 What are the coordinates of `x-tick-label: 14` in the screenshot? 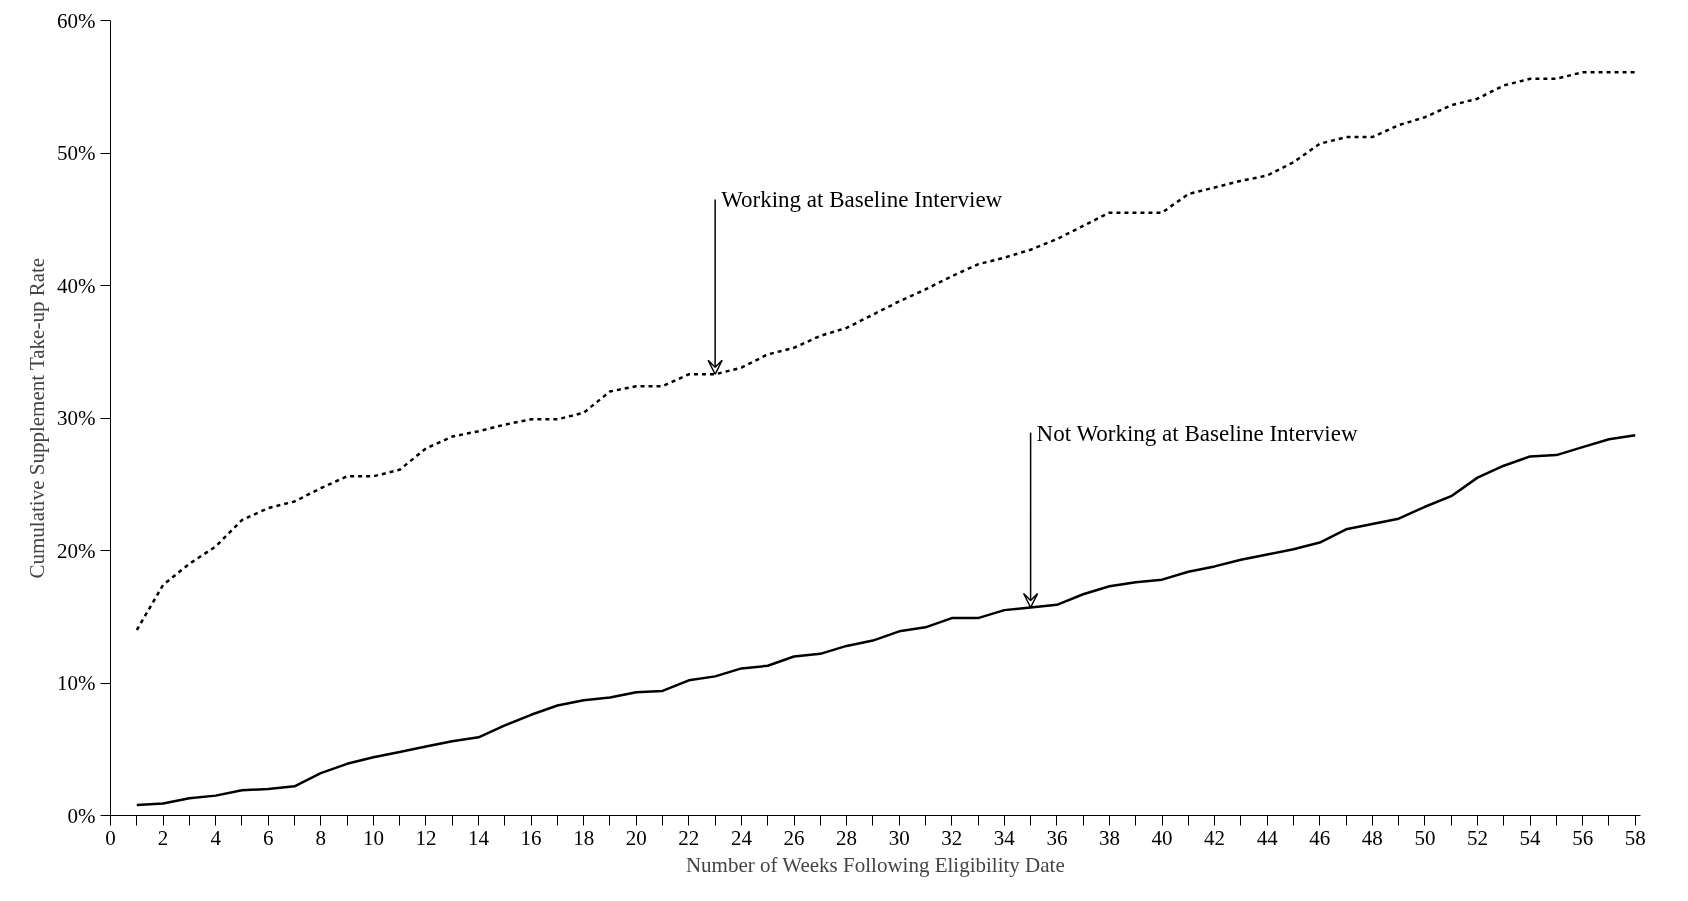 It's located at (479, 837).